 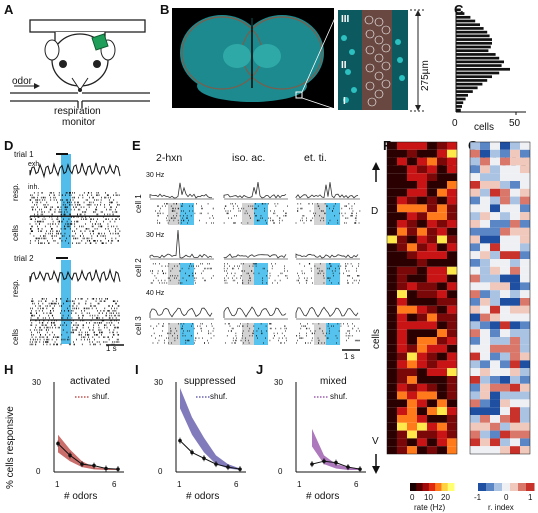 I want to click on monitor-label: monitor, so click(x=79, y=122).